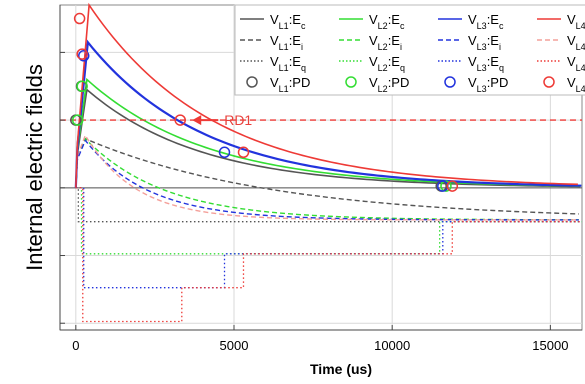 The width and height of the screenshot is (585, 384). What do you see at coordinates (486, 63) in the screenshot?
I see `legend-label-11: VL3:Eq` at bounding box center [486, 63].